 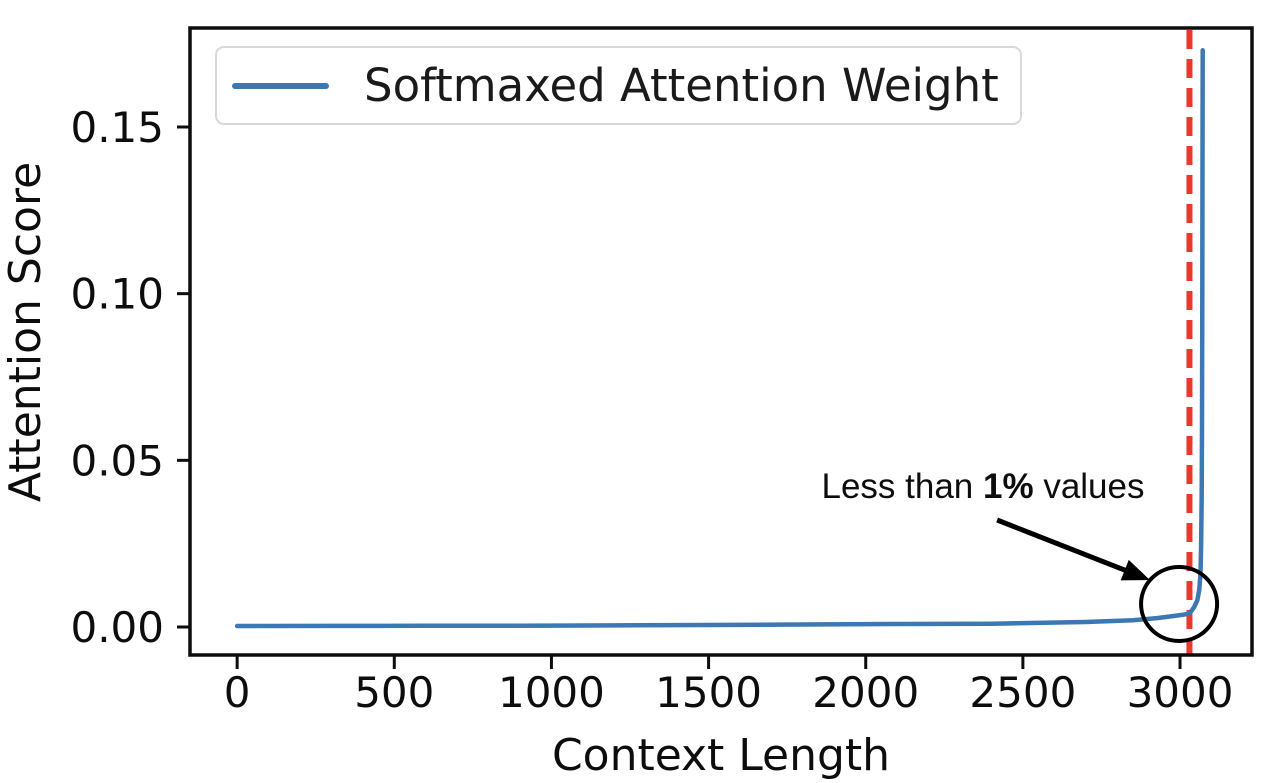 What do you see at coordinates (1063, 545) in the screenshot?
I see `annotation-arrow-shaft` at bounding box center [1063, 545].